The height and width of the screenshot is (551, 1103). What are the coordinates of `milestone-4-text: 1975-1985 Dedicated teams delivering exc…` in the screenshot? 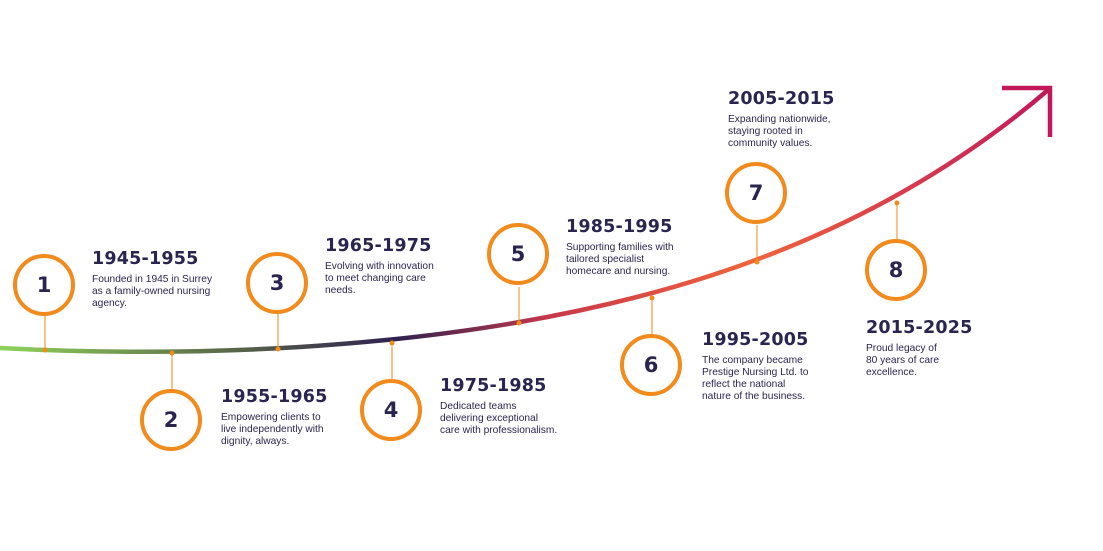 It's located at (515, 406).